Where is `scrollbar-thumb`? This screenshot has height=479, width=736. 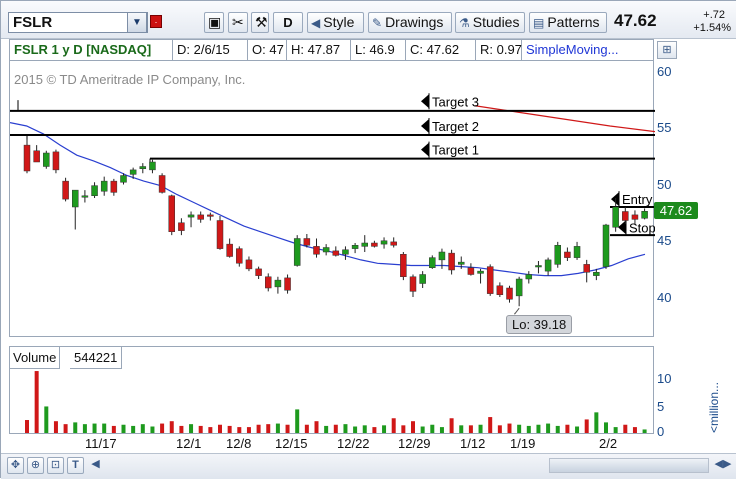 scrollbar-thumb is located at coordinates (629, 465).